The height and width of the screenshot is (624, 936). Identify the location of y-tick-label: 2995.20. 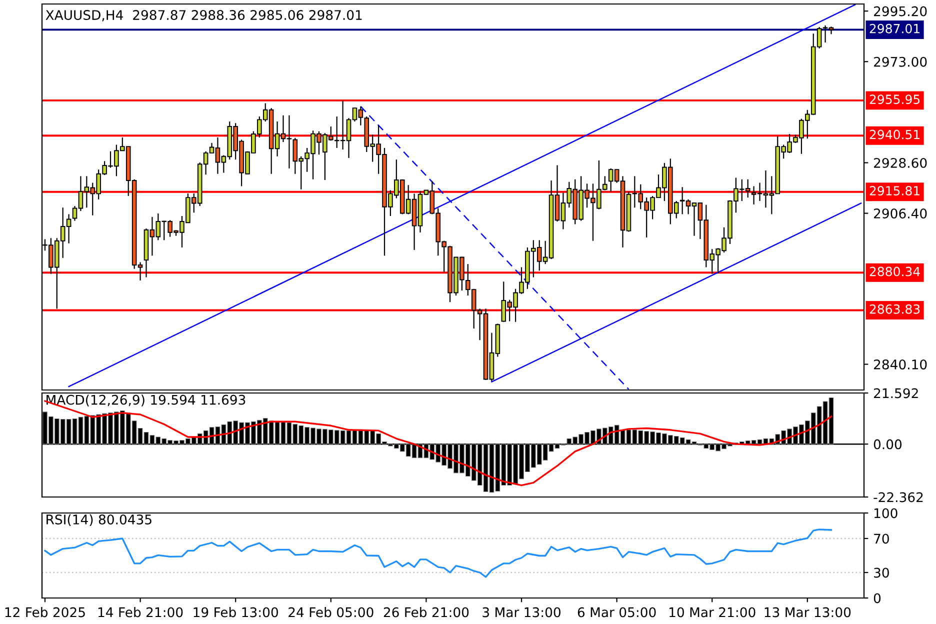
(900, 11).